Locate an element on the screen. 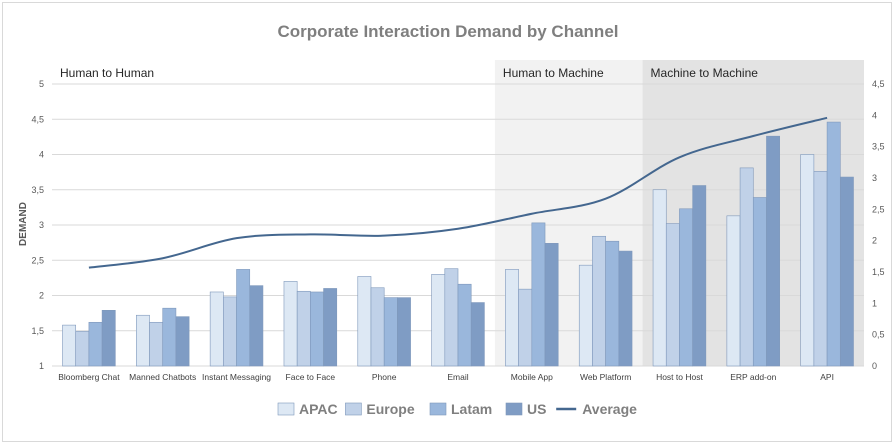  category-label: Manned Chatbots is located at coordinates (162, 377).